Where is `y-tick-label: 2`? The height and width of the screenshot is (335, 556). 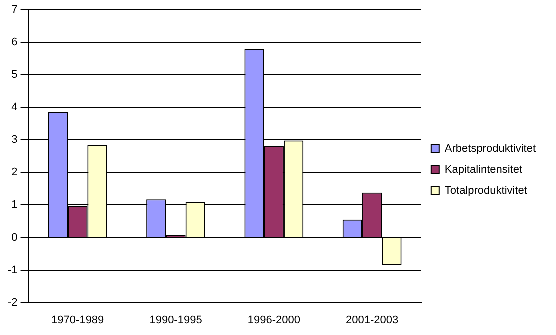
y-tick-label: 2 is located at coordinates (15, 172).